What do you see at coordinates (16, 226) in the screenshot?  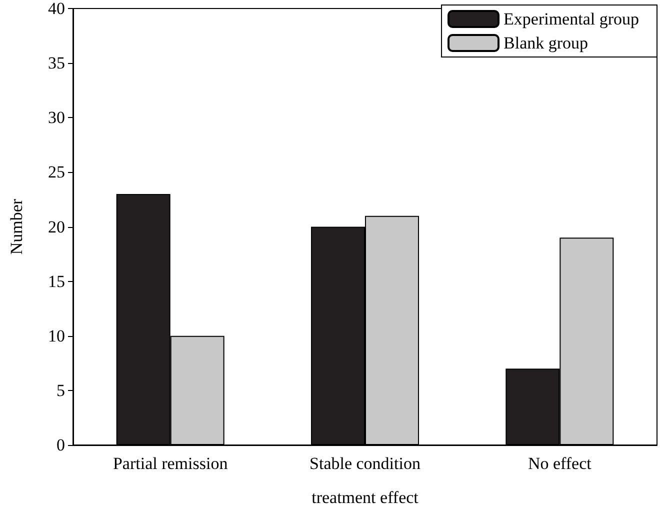 I see `y-axis-title: Number` at bounding box center [16, 226].